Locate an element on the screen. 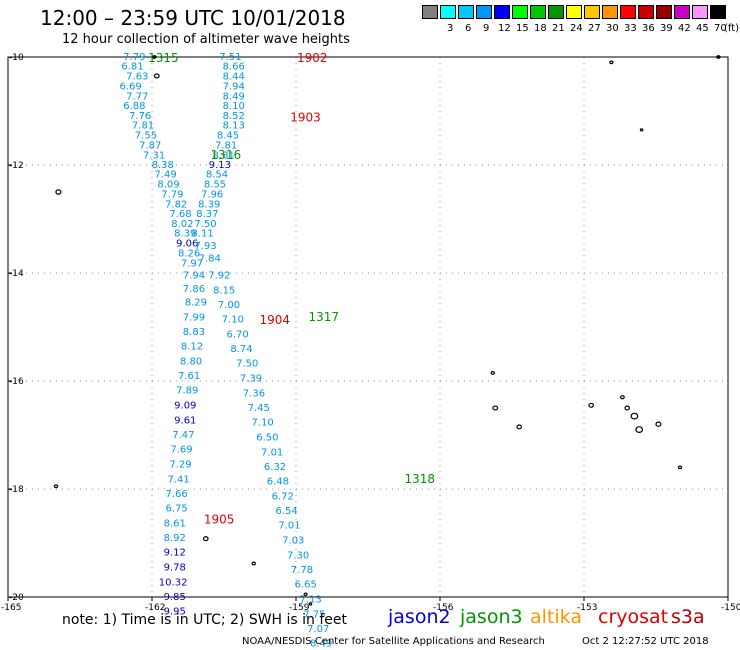 Image resolution: width=740 pixels, height=650 pixels. lat-tick-label: -18 is located at coordinates (16, 490).